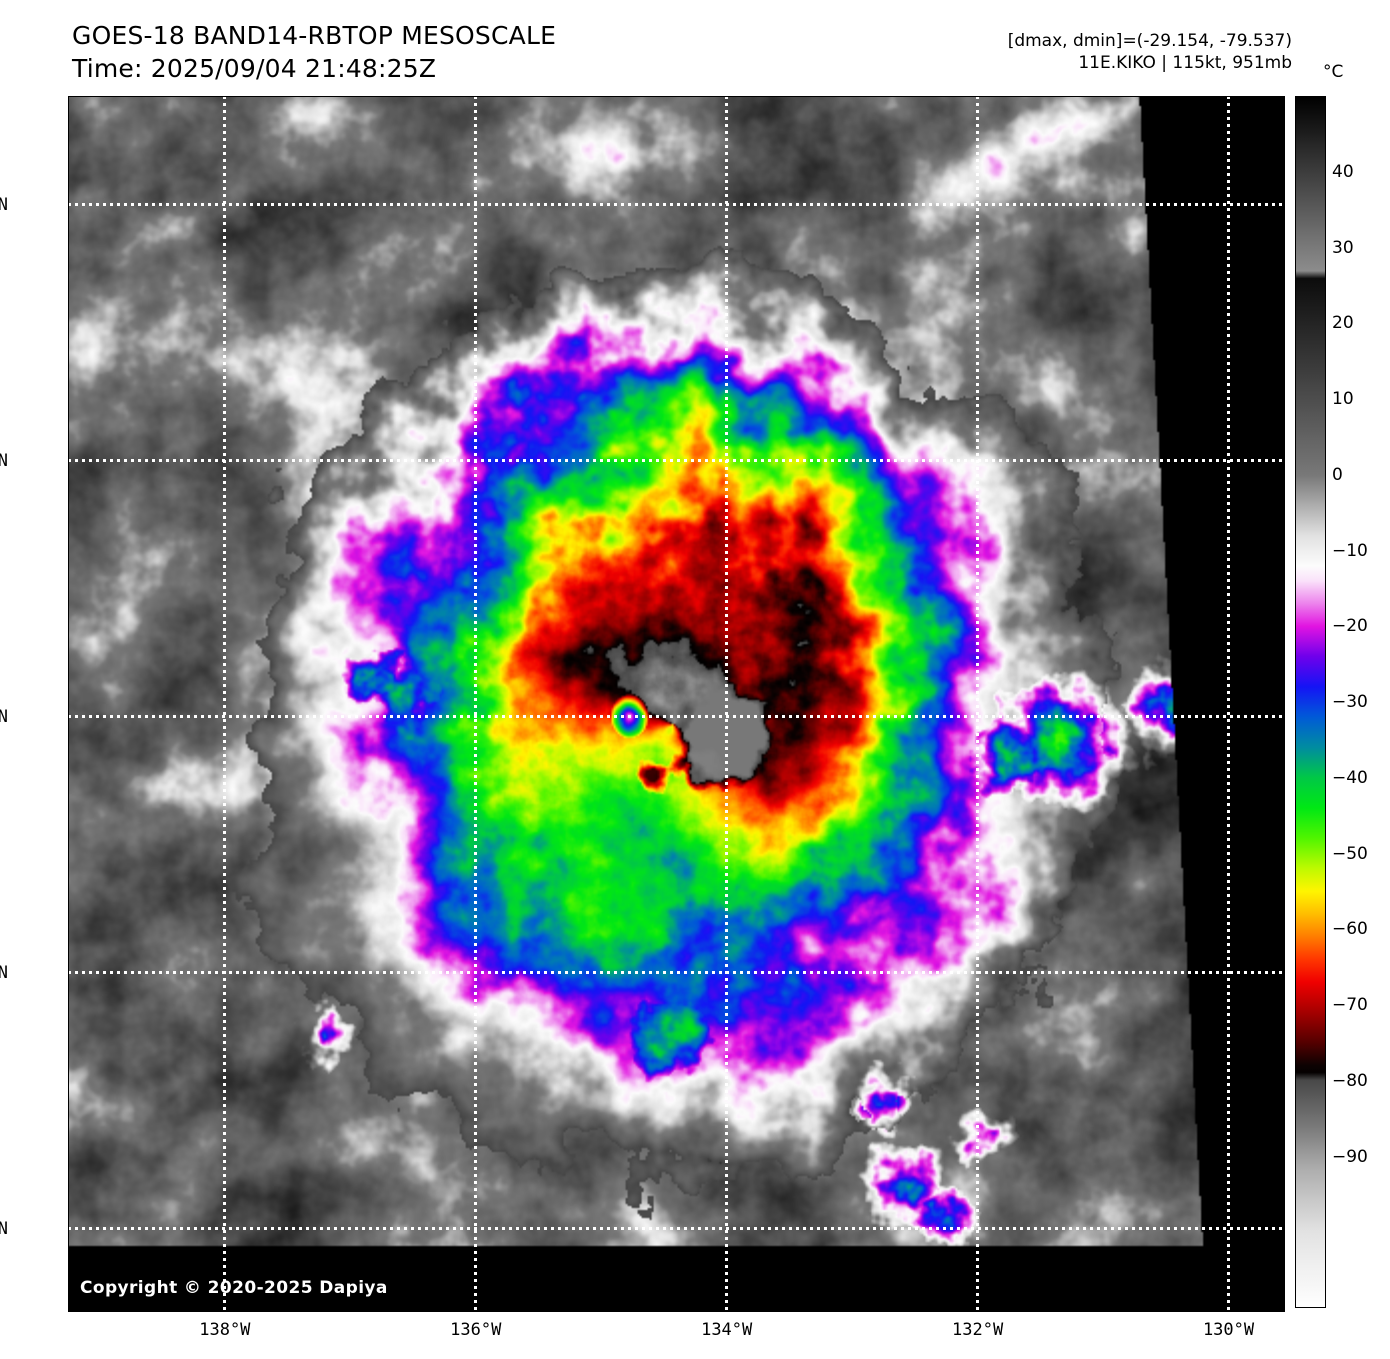  What do you see at coordinates (476, 1330) in the screenshot?
I see `lon-tick-label: 136°W` at bounding box center [476, 1330].